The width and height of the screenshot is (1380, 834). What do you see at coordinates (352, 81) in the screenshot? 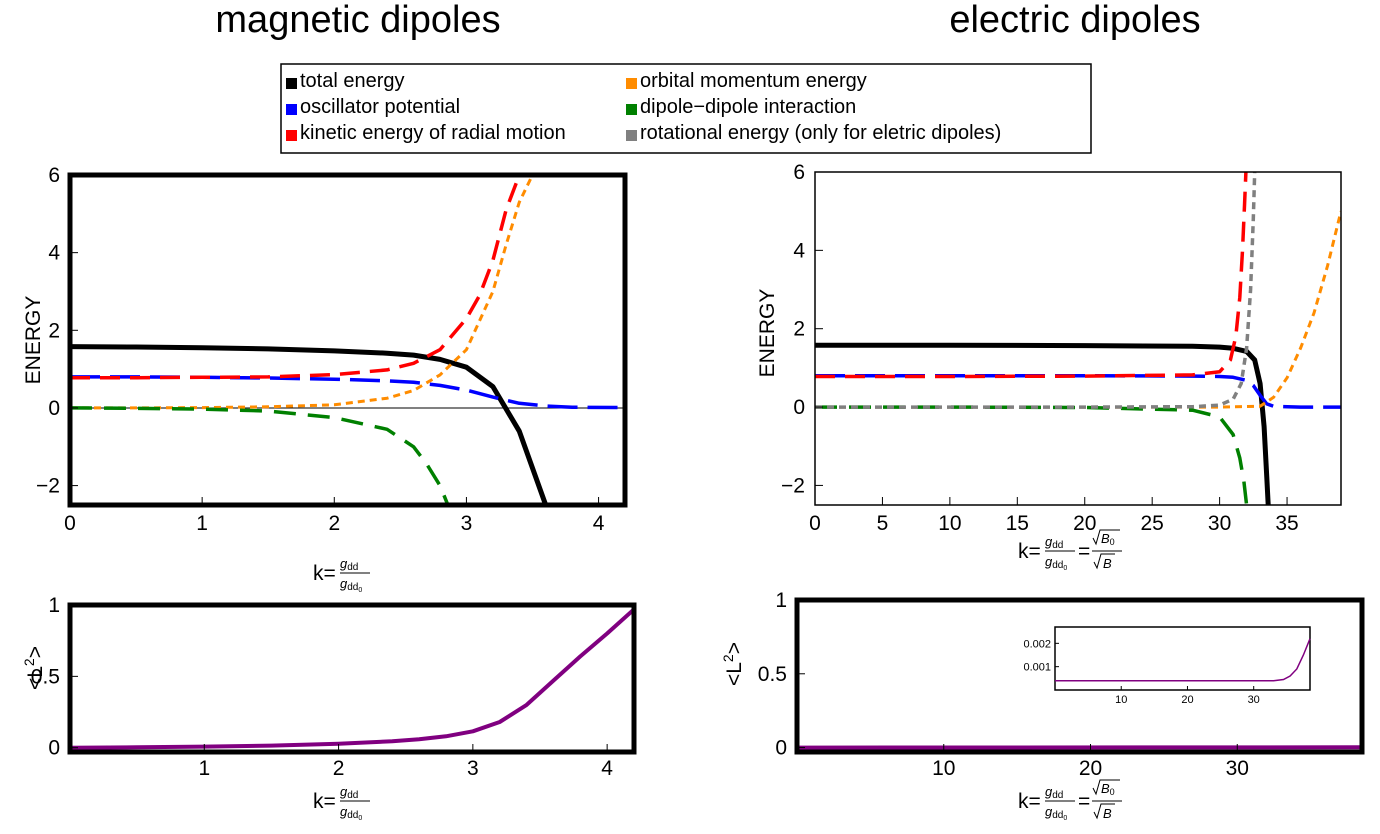
I see `legend-label-total-energy: total energy` at bounding box center [352, 81].